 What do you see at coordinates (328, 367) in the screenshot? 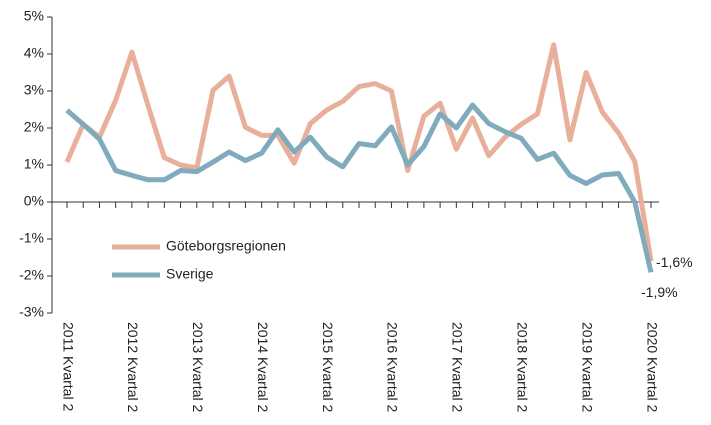
I see `x-tick-label: 2015 Kvartal 2` at bounding box center [328, 367].